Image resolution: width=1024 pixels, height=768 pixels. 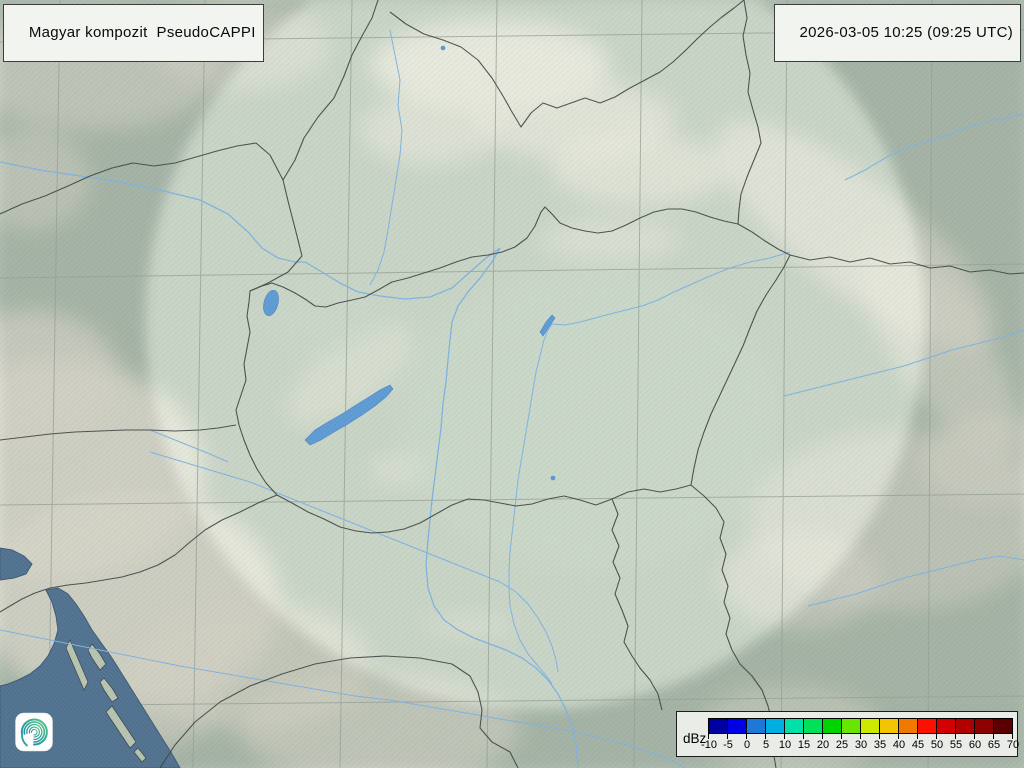 I want to click on drava-river, so click(x=354, y=562).